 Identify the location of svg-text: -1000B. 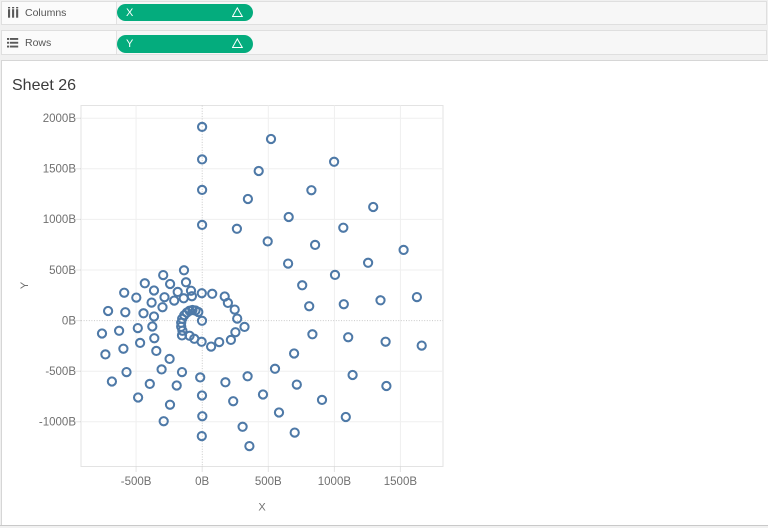
(57, 423).